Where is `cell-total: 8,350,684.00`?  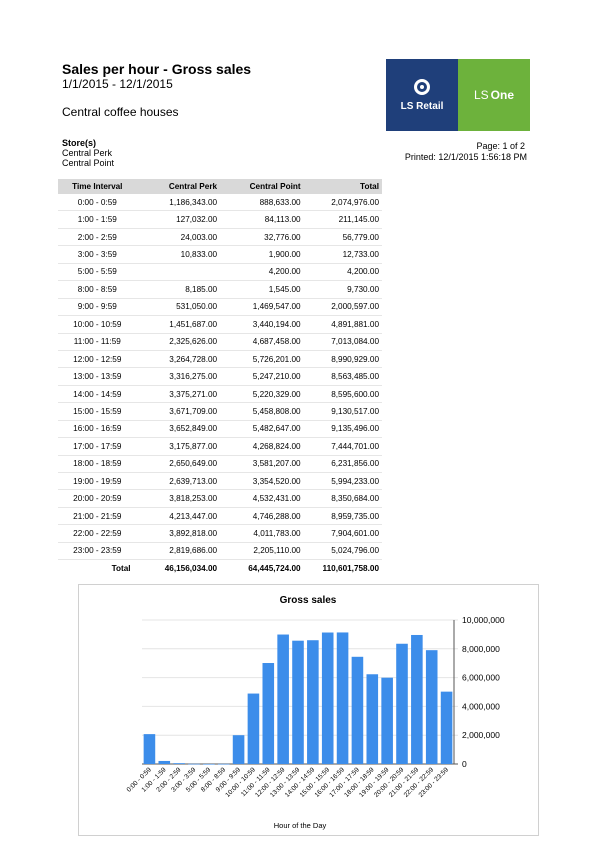 cell-total: 8,350,684.00 is located at coordinates (342, 498).